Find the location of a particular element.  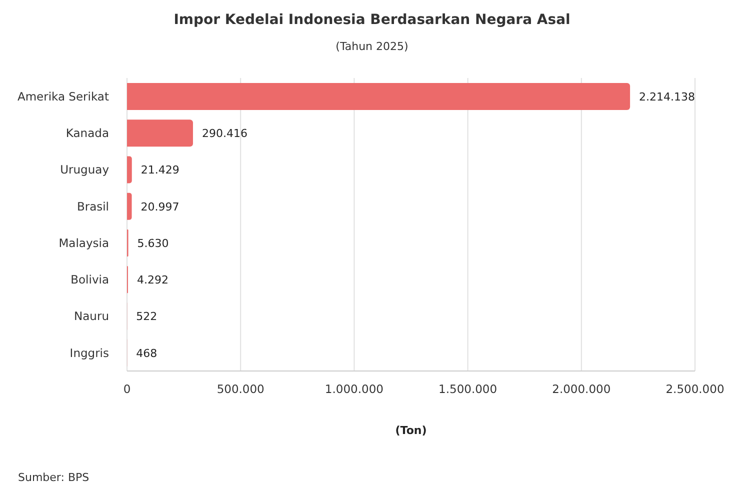

data-label: 2.214.138 is located at coordinates (667, 97).